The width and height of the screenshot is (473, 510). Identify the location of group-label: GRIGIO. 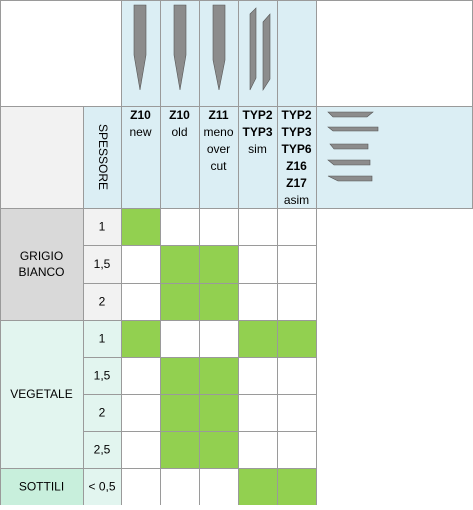
(41, 256).